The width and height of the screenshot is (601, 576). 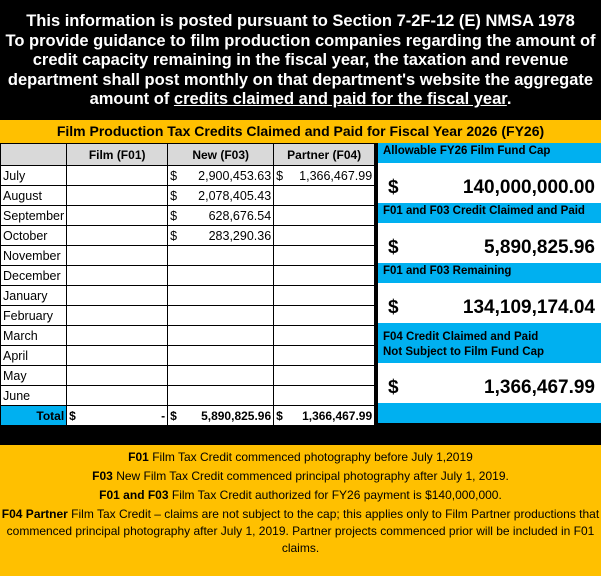 I want to click on month-cell: January, so click(x=34, y=295).